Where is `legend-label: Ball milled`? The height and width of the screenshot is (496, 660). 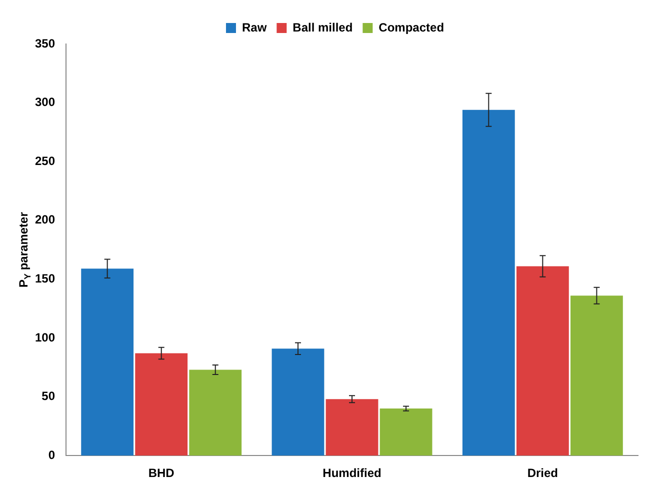
legend-label: Ball milled is located at coordinates (322, 27).